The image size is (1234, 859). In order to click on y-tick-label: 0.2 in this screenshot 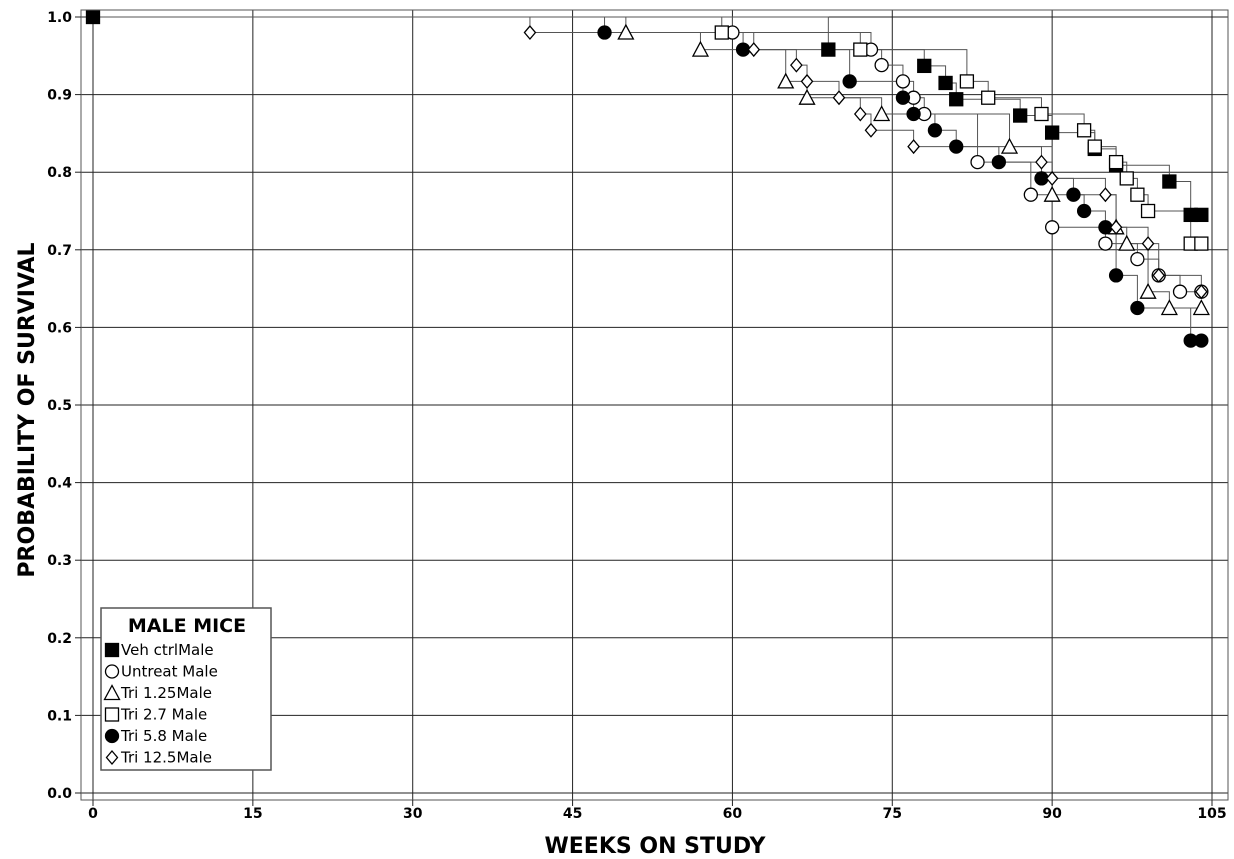, I will do `click(59, 639)`.